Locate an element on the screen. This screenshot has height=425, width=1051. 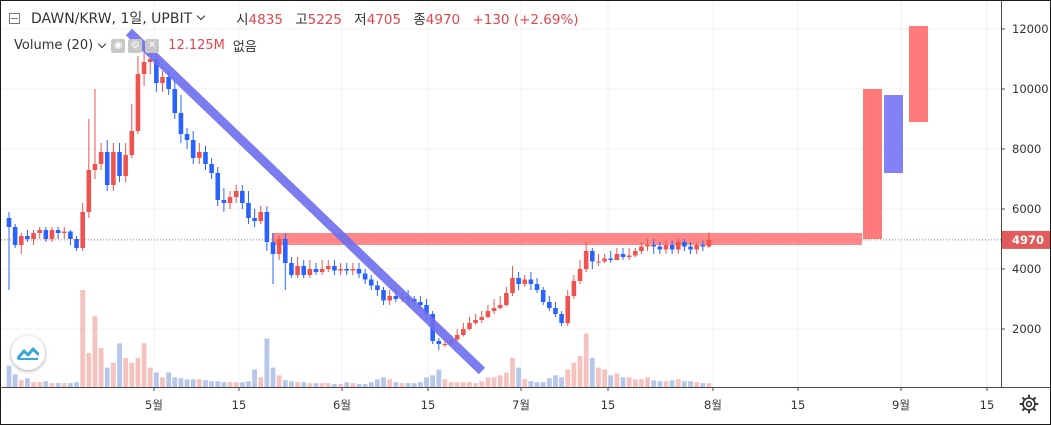
change-value: +130 (+2.69%) is located at coordinates (525, 20).